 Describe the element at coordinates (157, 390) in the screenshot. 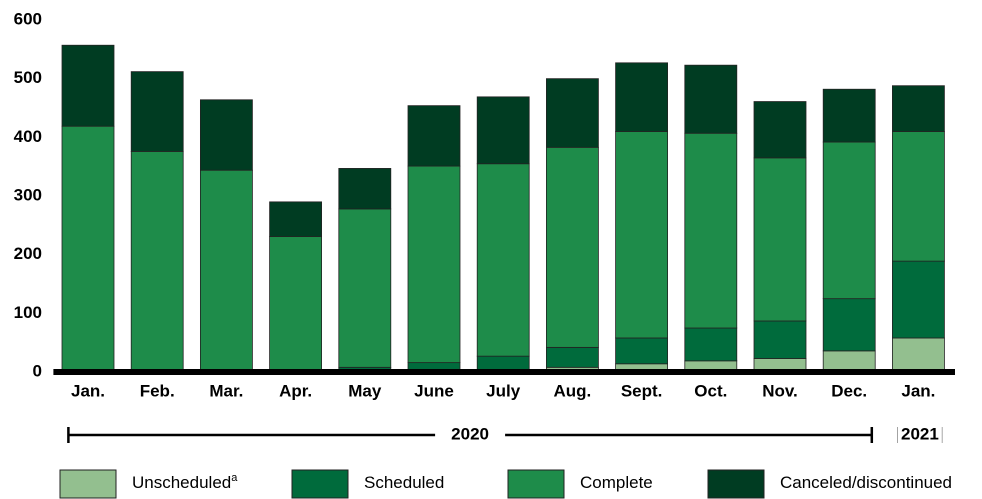

I see `x-tick-label: Feb.` at that location.